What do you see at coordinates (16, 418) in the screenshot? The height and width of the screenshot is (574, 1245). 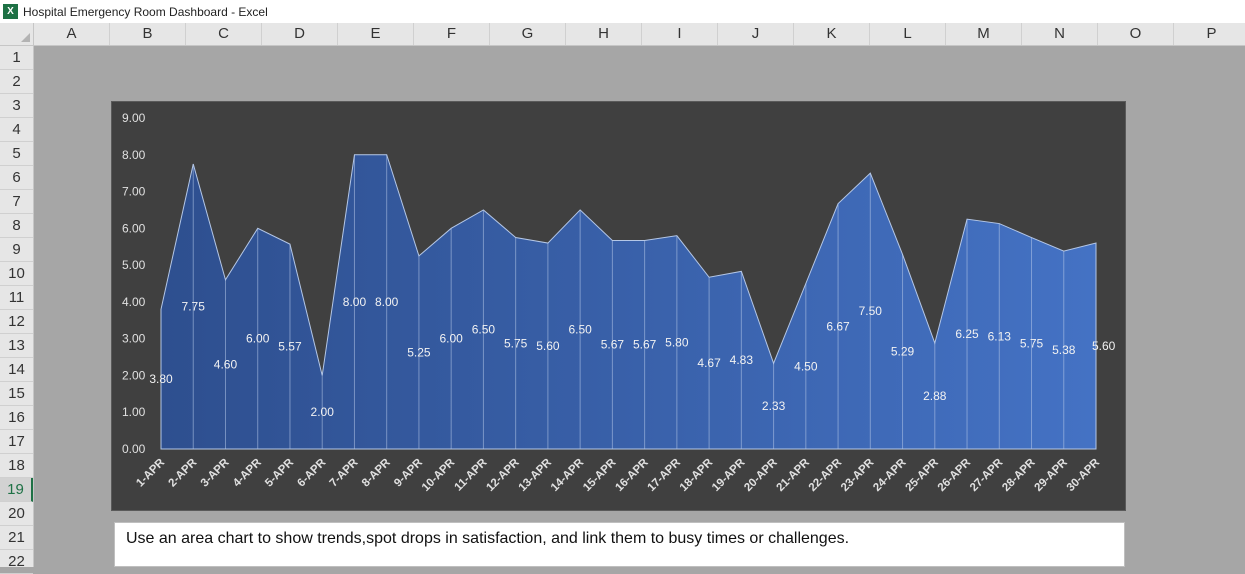 I see `row-header-16: 16` at bounding box center [16, 418].